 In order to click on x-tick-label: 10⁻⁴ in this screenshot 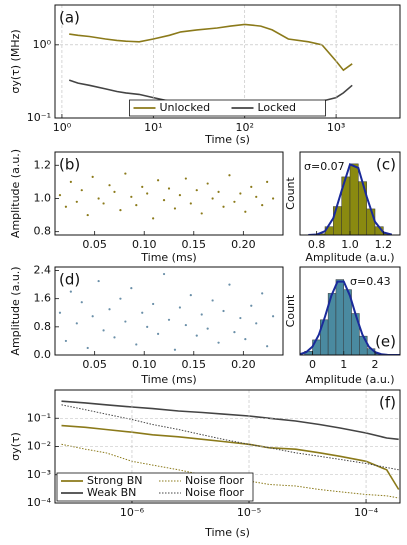, I will do `click(366, 512)`.